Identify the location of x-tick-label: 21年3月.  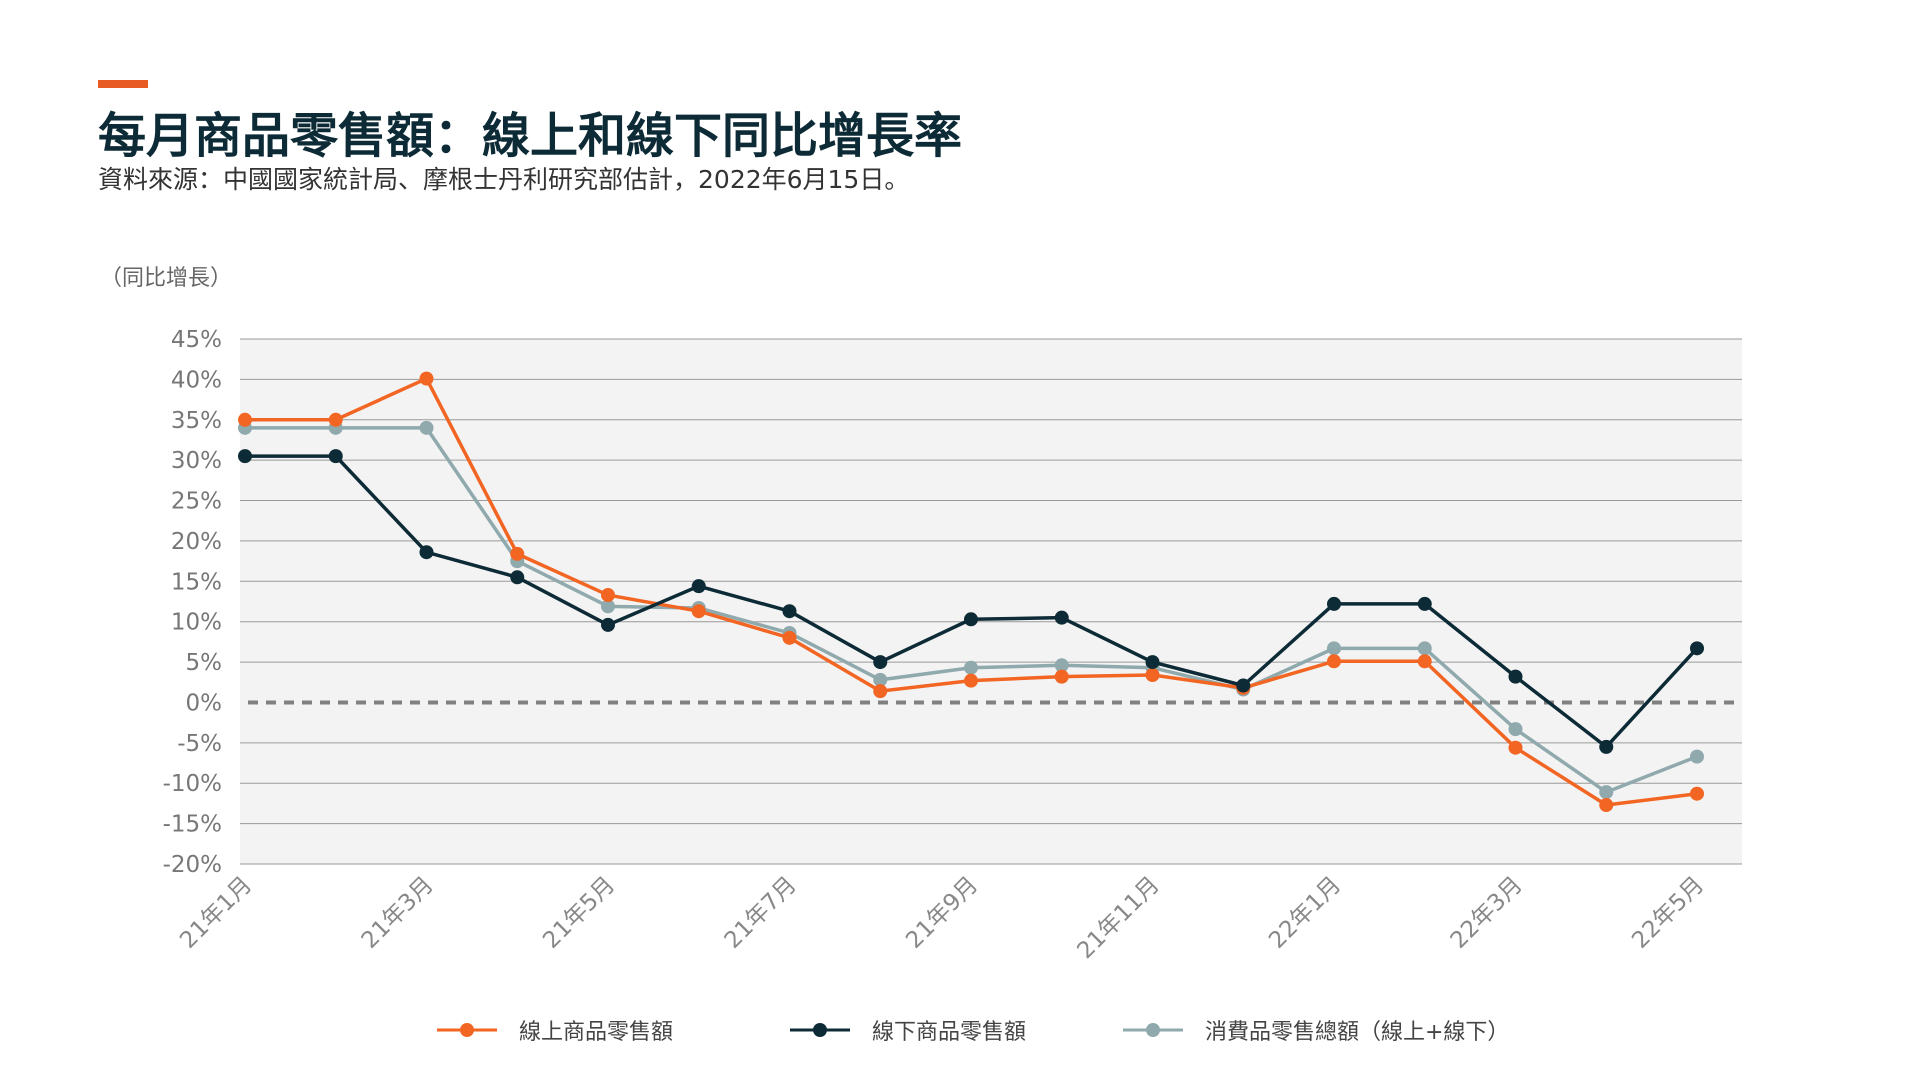
(398, 913).